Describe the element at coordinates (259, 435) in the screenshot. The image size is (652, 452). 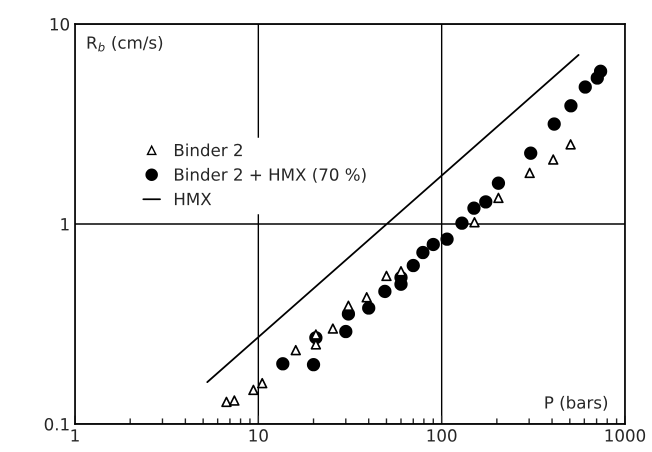
I see `x-tick-label: 10` at that location.